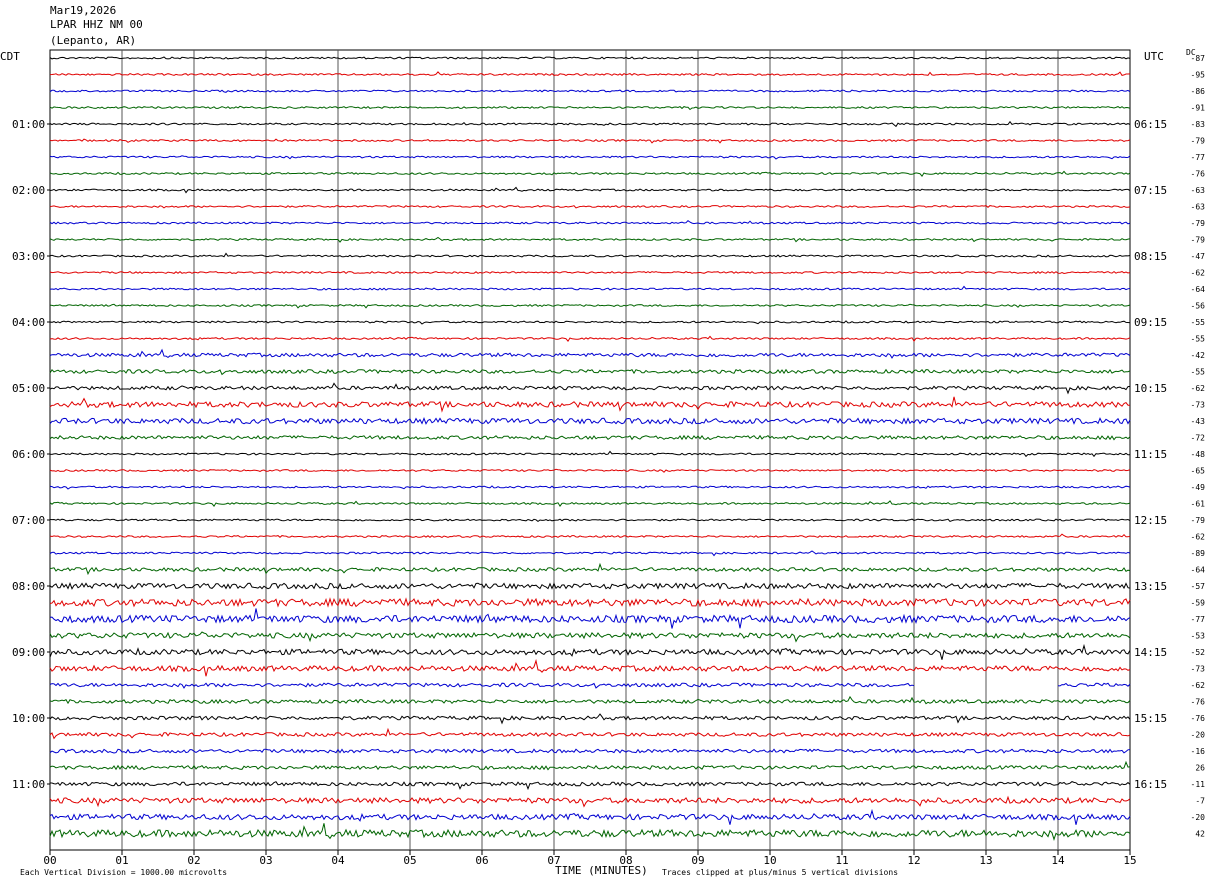 This screenshot has height=886, width=1210. I want to click on left-hour-label: 03:00, so click(28, 256).